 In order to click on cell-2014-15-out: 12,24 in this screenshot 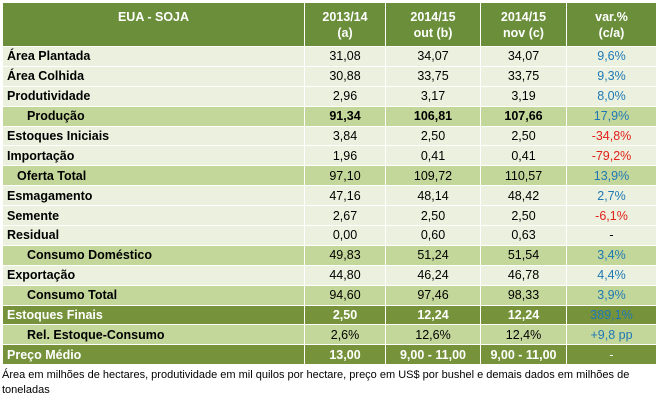, I will do `click(433, 315)`.